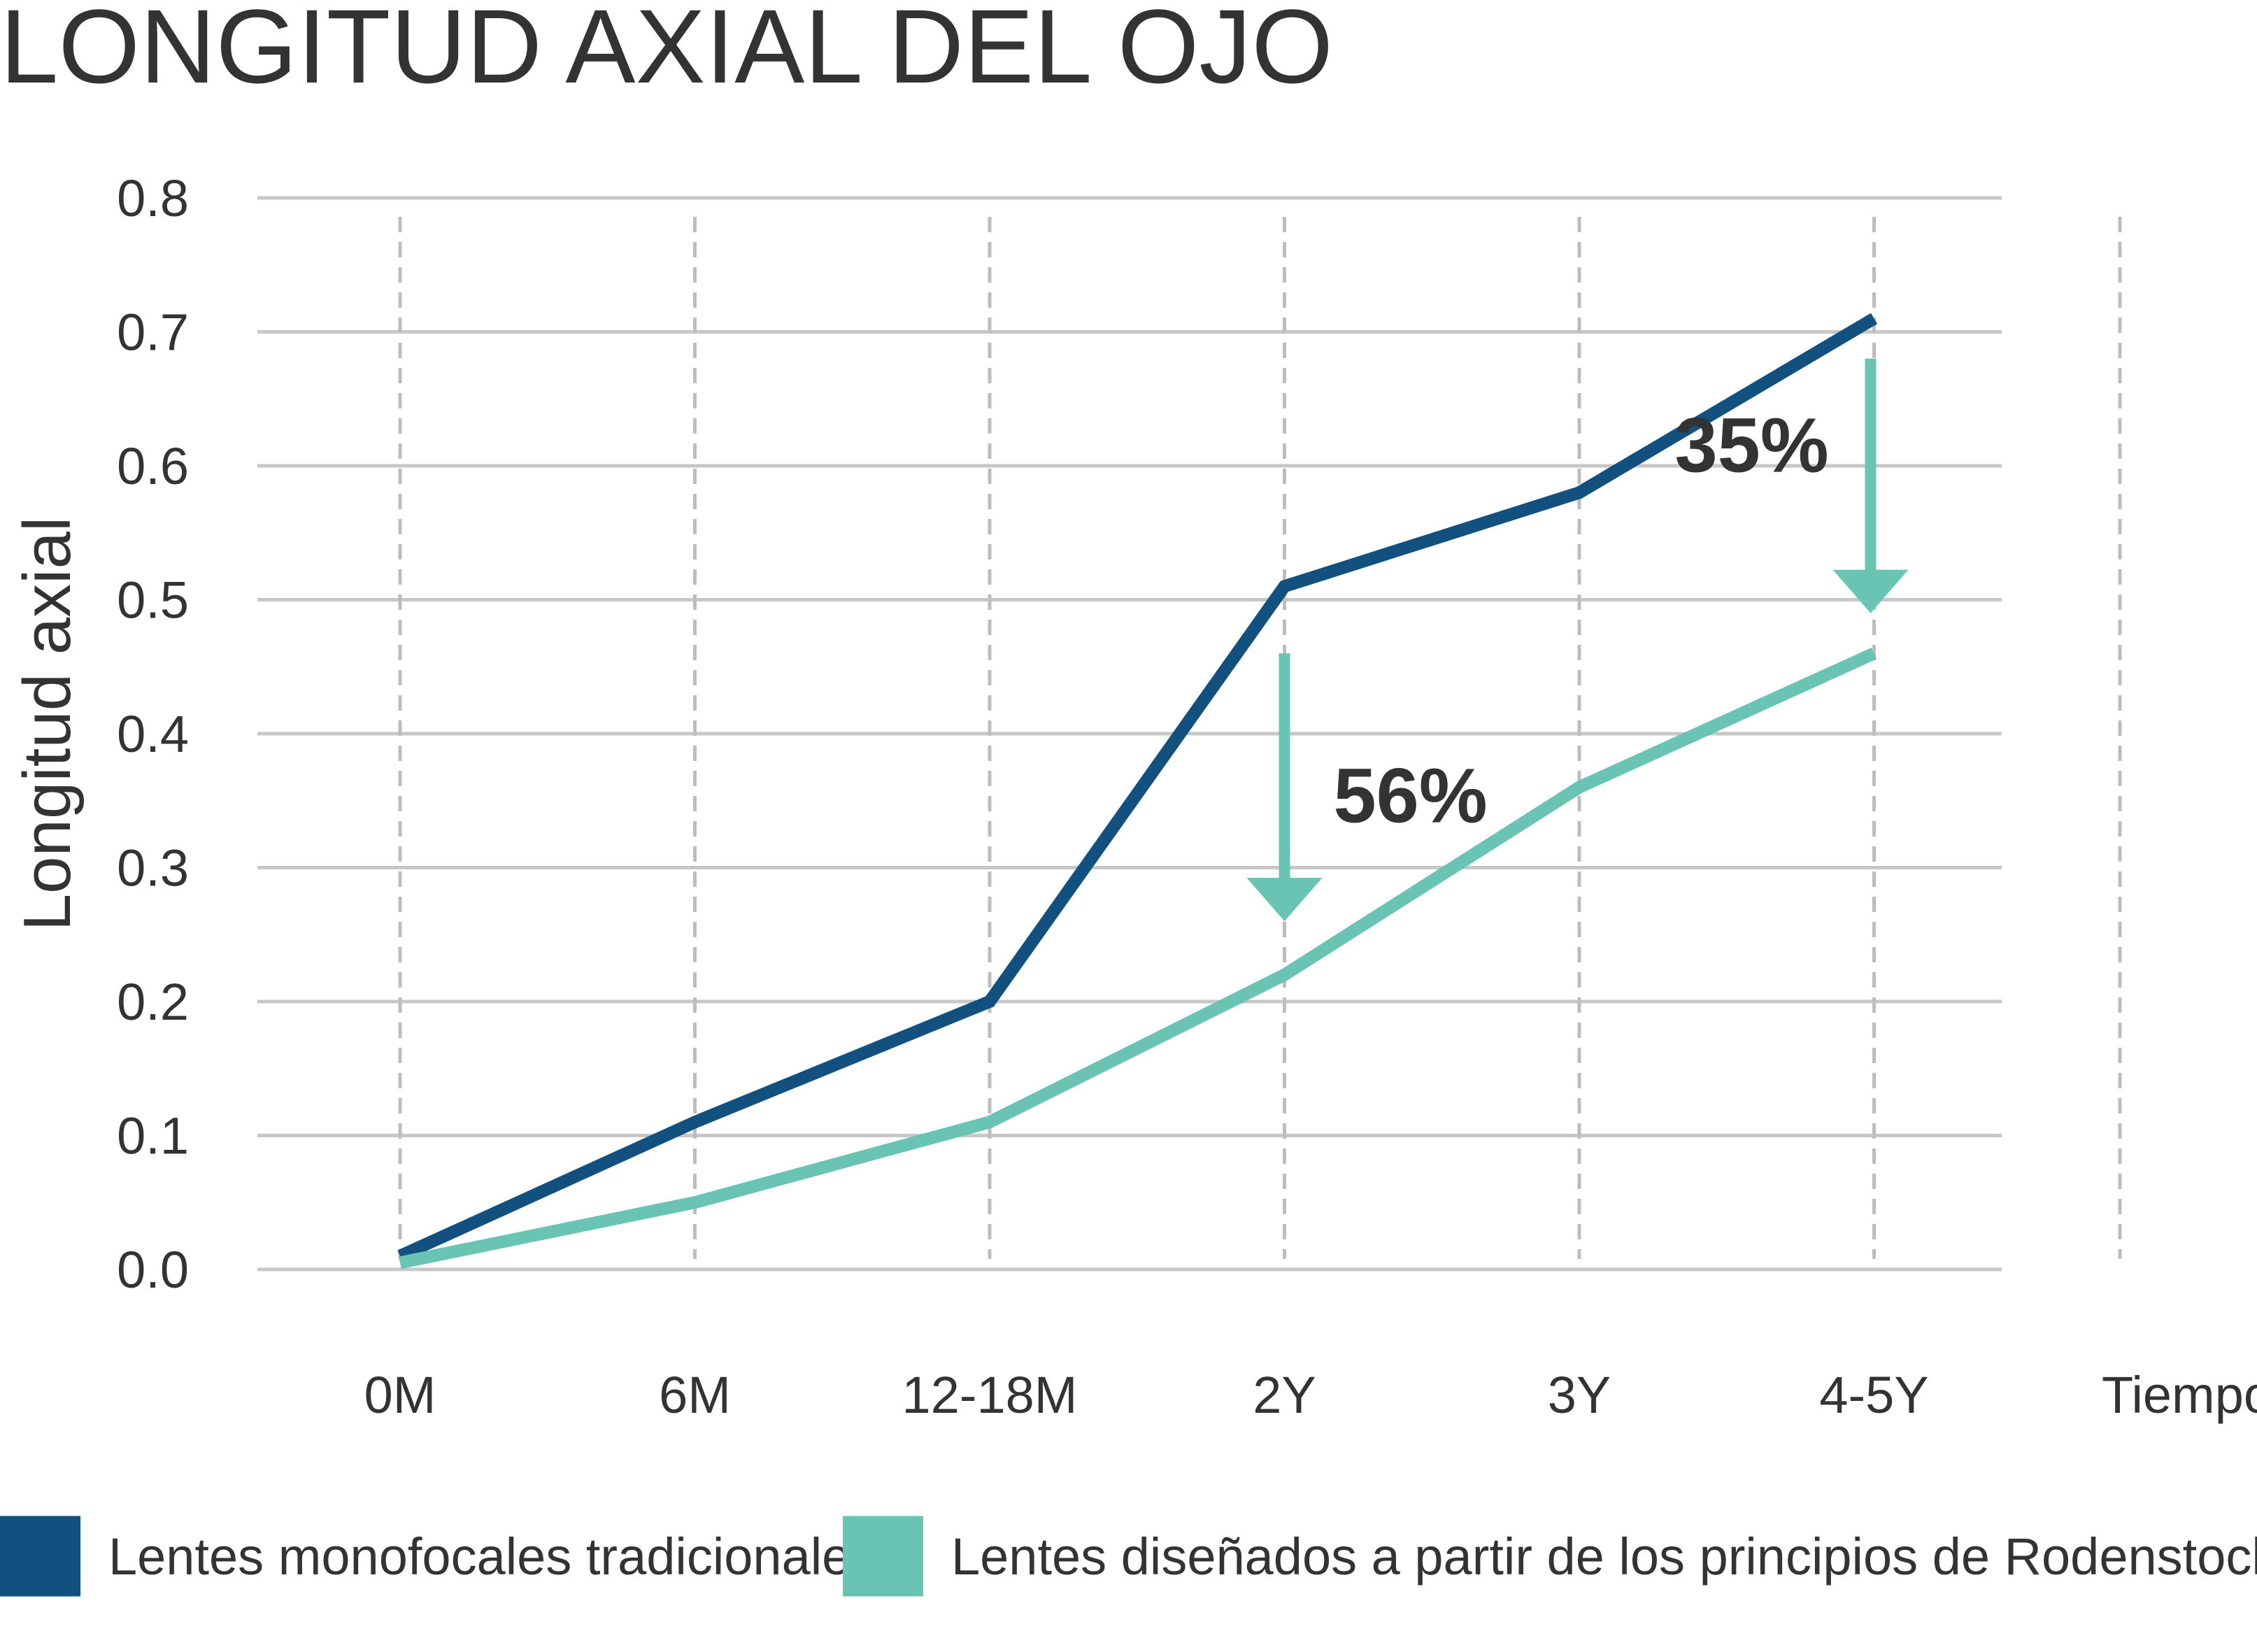 The height and width of the screenshot is (1652, 2257). What do you see at coordinates (1284, 1395) in the screenshot?
I see `x-tick-label: 2Y` at bounding box center [1284, 1395].